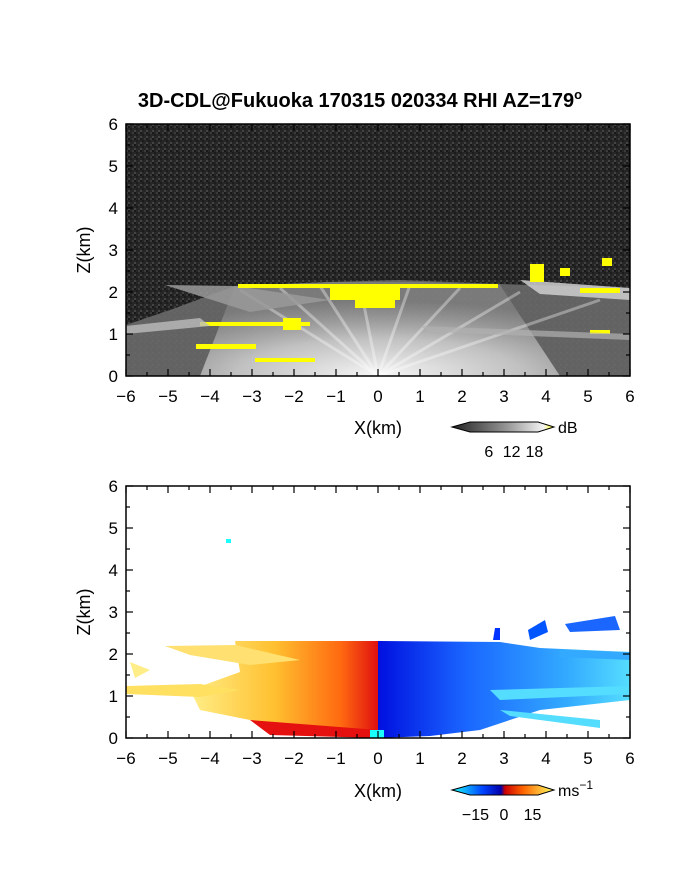 The height and width of the screenshot is (880, 680). I want to click on velocity-colorbar-tick-label: 0, so click(504, 815).